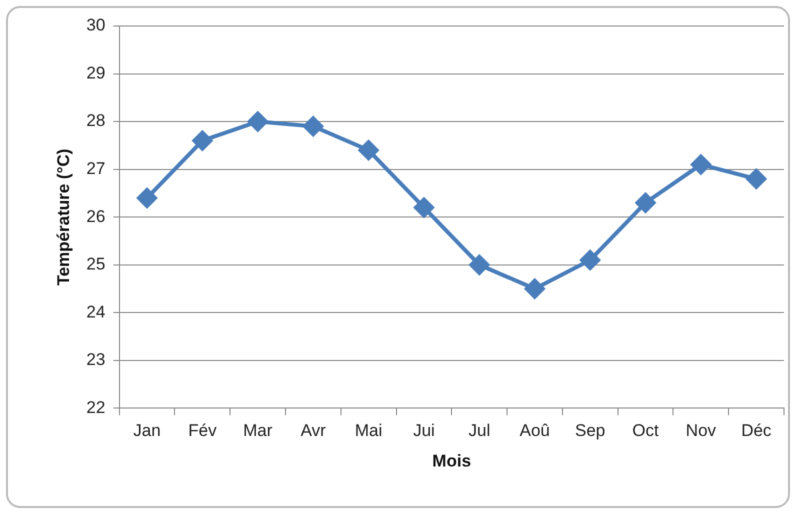 The width and height of the screenshot is (798, 516). I want to click on y-tick-label: 25, so click(96, 264).